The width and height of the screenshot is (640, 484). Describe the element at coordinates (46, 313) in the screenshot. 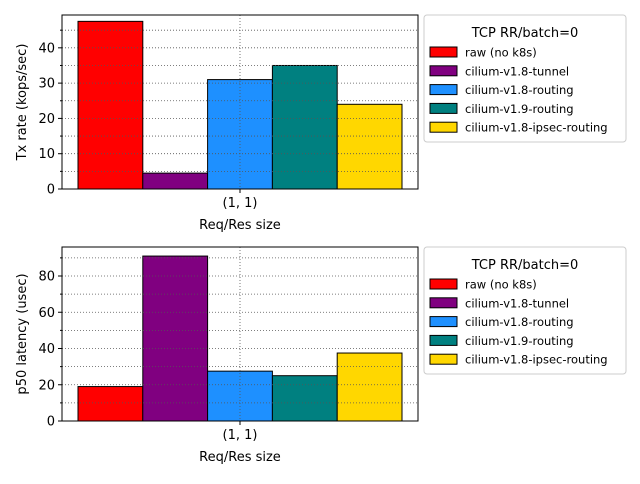

I see `y-tick-label: 60` at that location.